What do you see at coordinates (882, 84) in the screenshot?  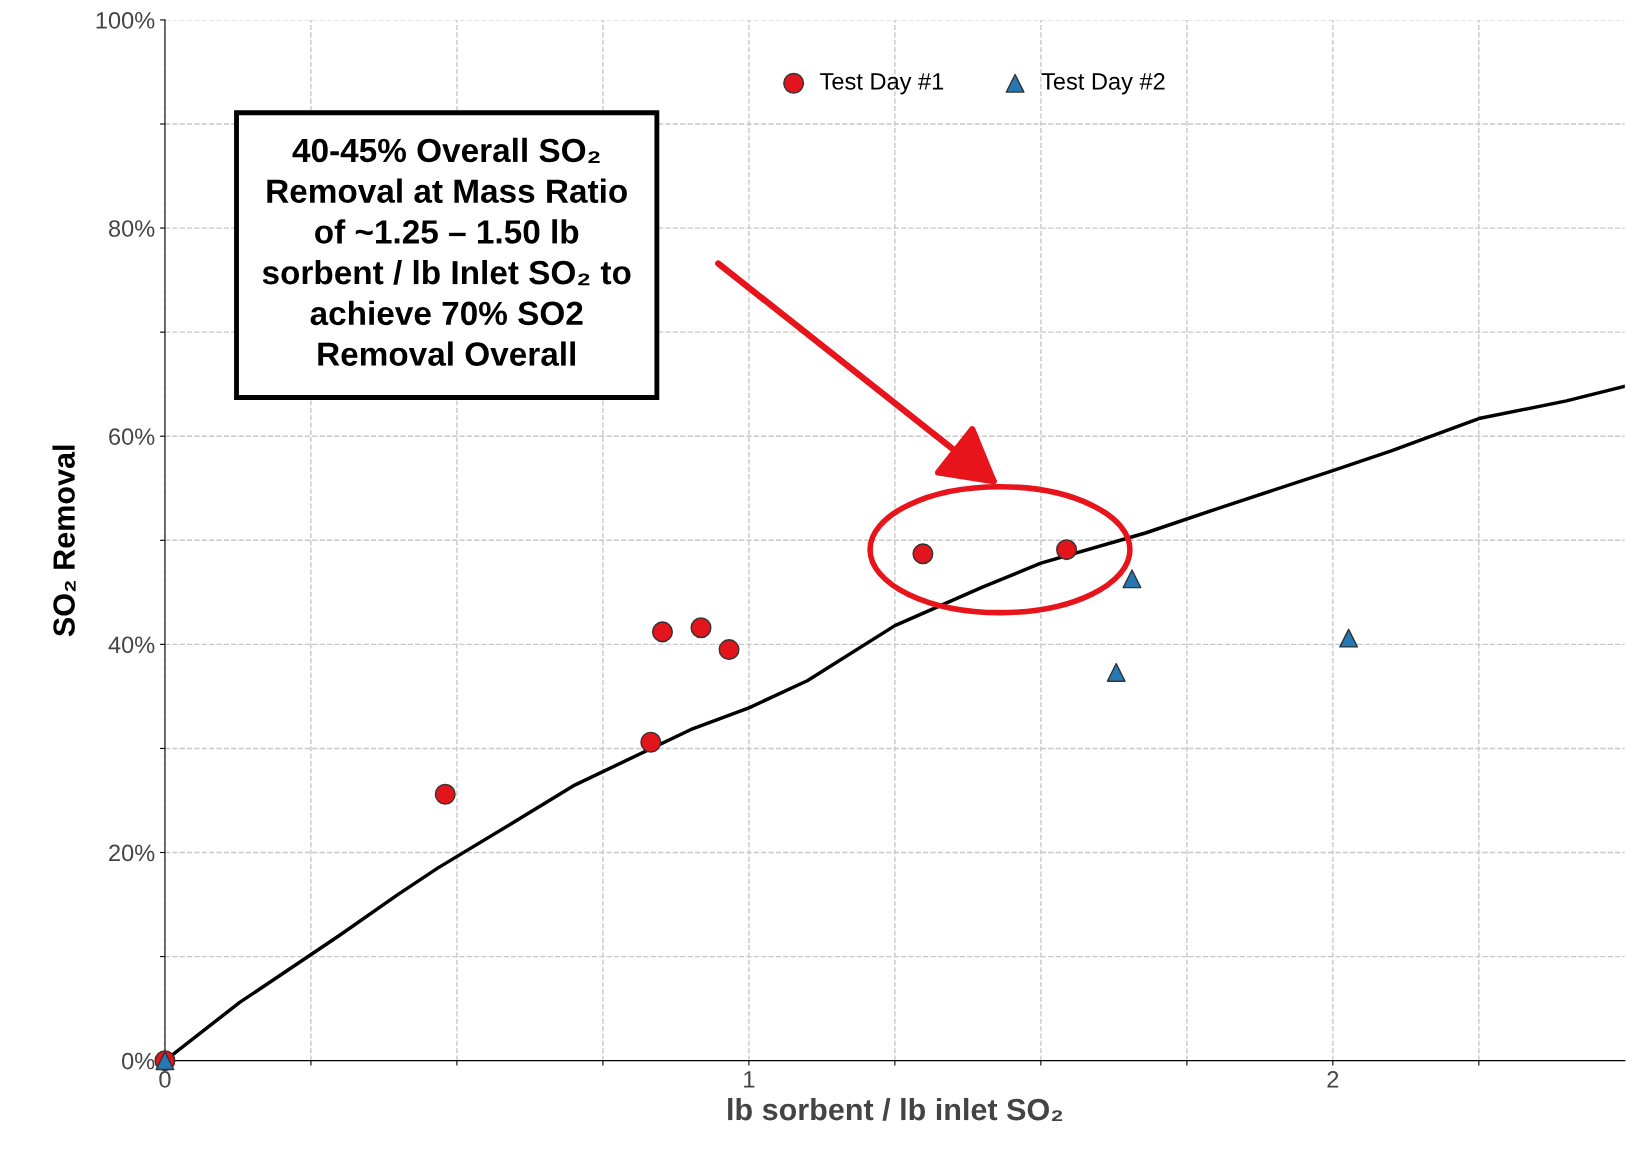 I see `legend-label: Test Day #1` at bounding box center [882, 84].